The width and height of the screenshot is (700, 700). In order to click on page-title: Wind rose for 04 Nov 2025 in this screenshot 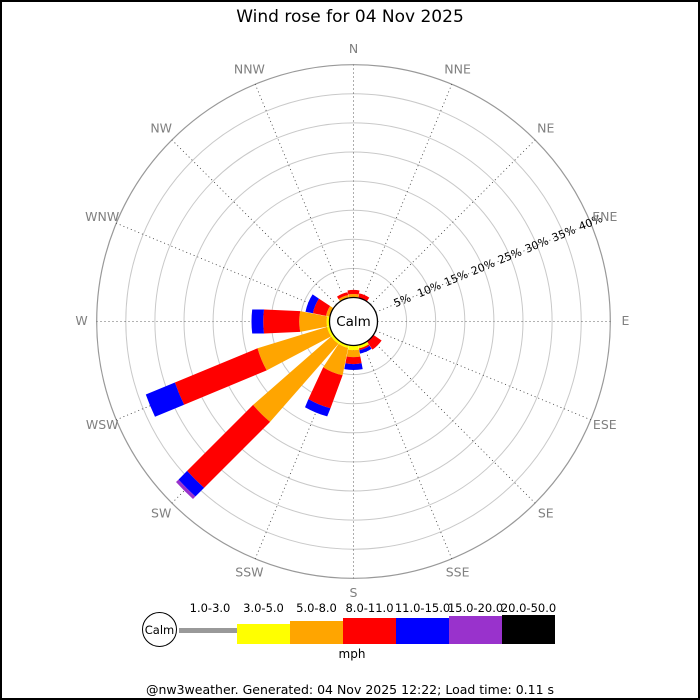, I will do `click(350, 17)`.